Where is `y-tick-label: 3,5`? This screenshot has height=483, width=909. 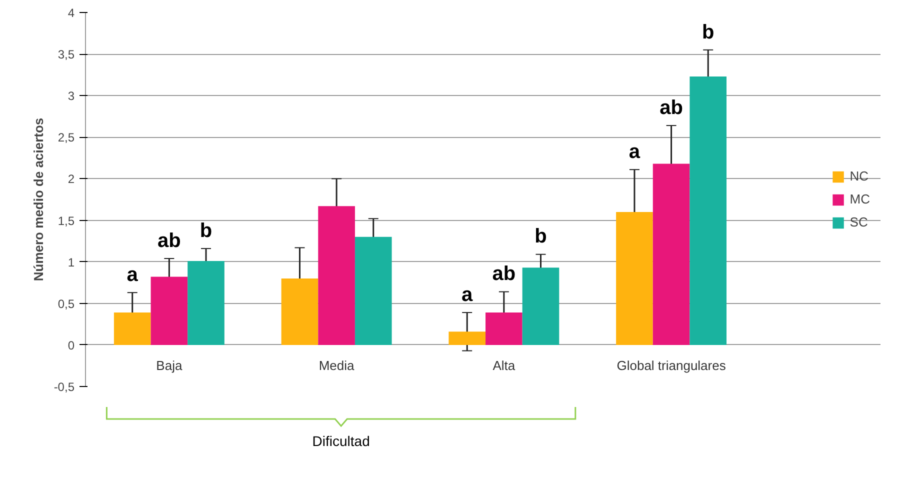
y-tick-label: 3,5 is located at coordinates (66, 55).